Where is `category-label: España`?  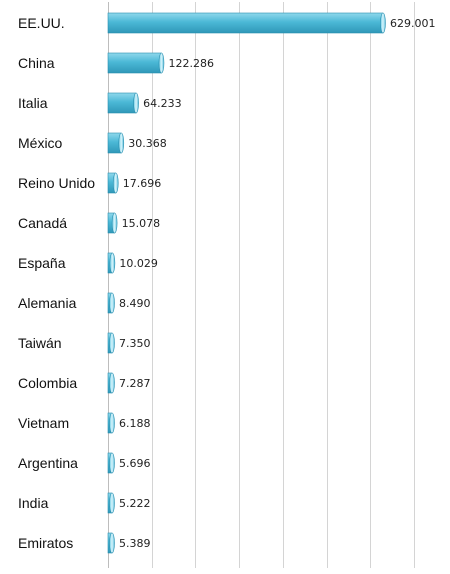
category-label: España is located at coordinates (42, 263).